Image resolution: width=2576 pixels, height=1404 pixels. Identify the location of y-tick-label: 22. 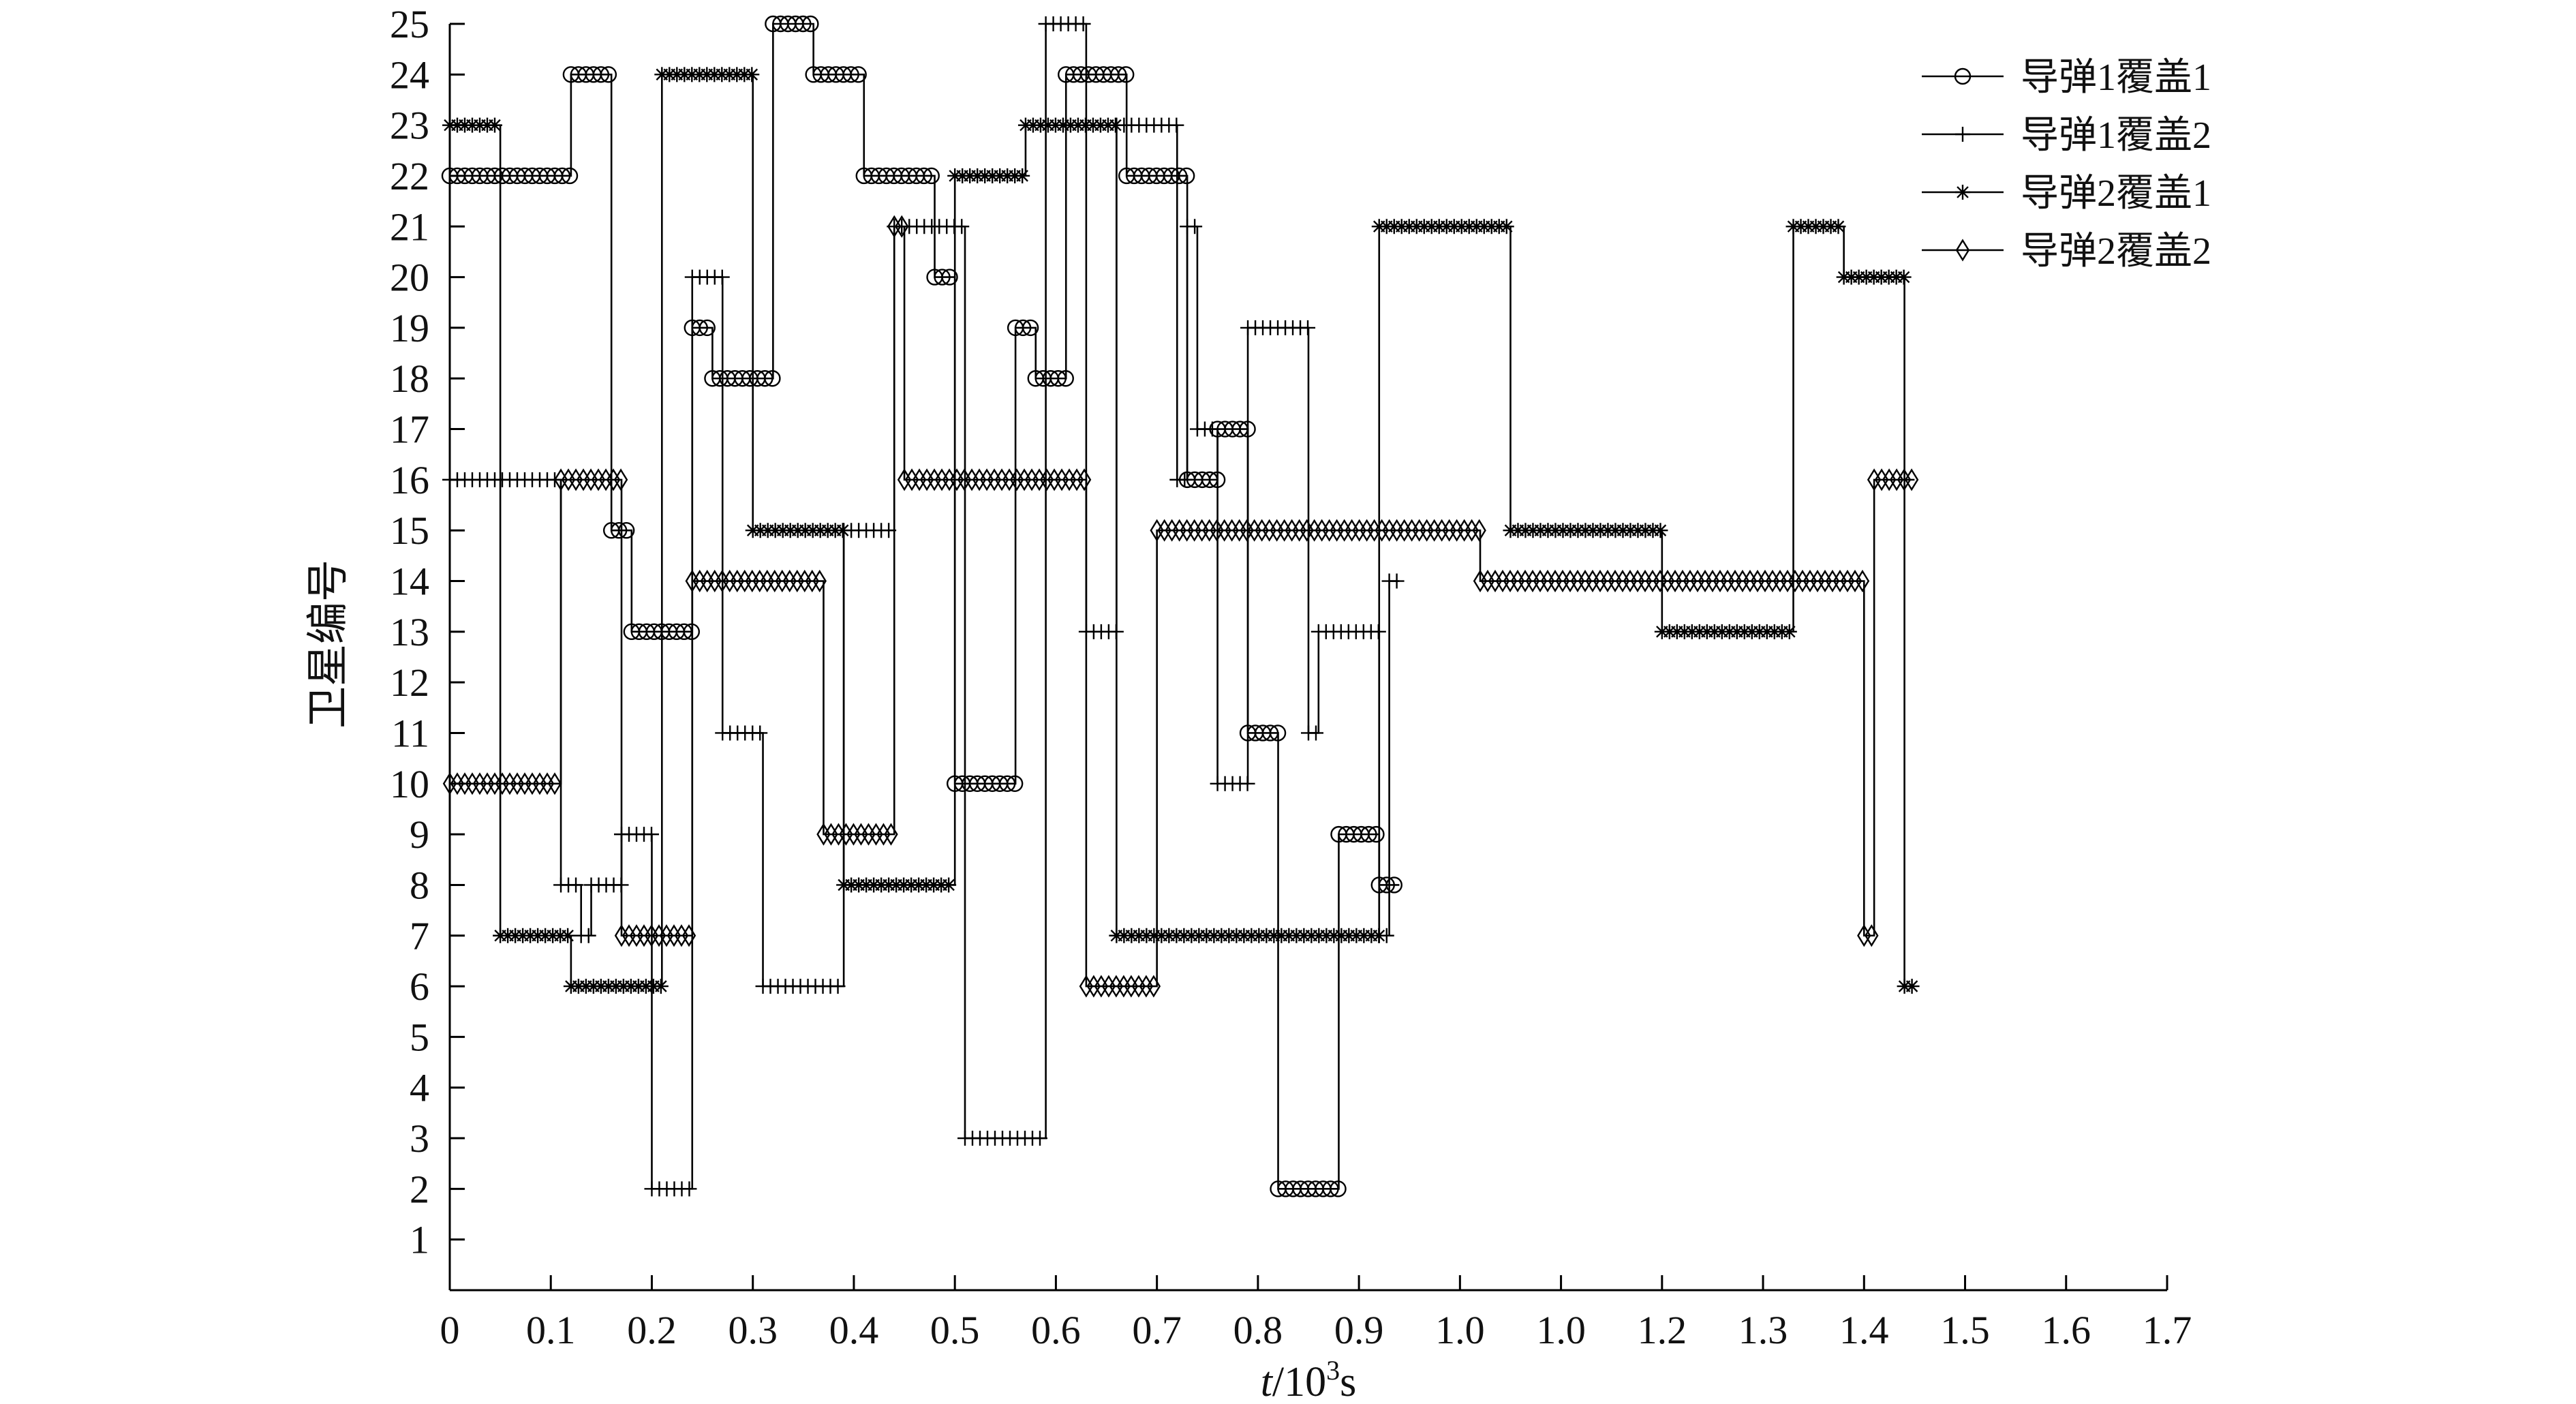
(410, 176).